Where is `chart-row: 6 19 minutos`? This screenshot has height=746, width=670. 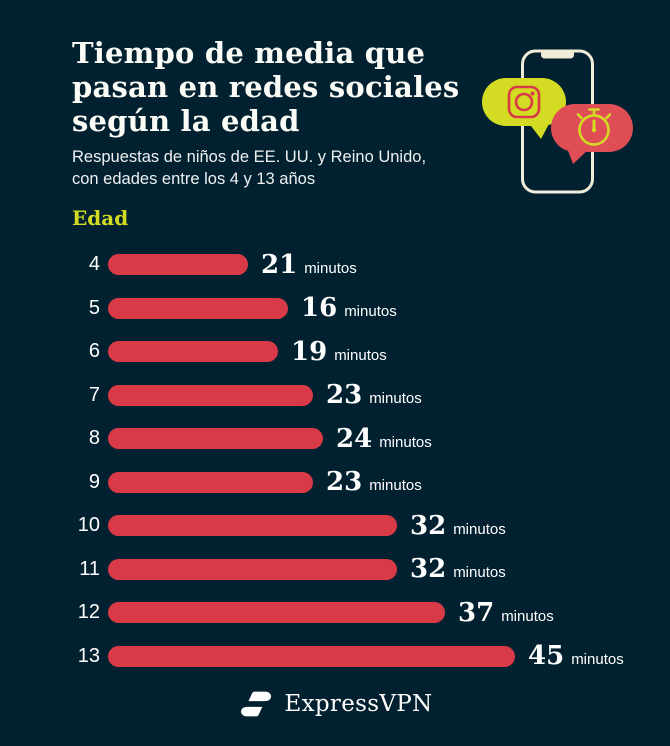 chart-row: 6 19 minutos is located at coordinates (335, 352).